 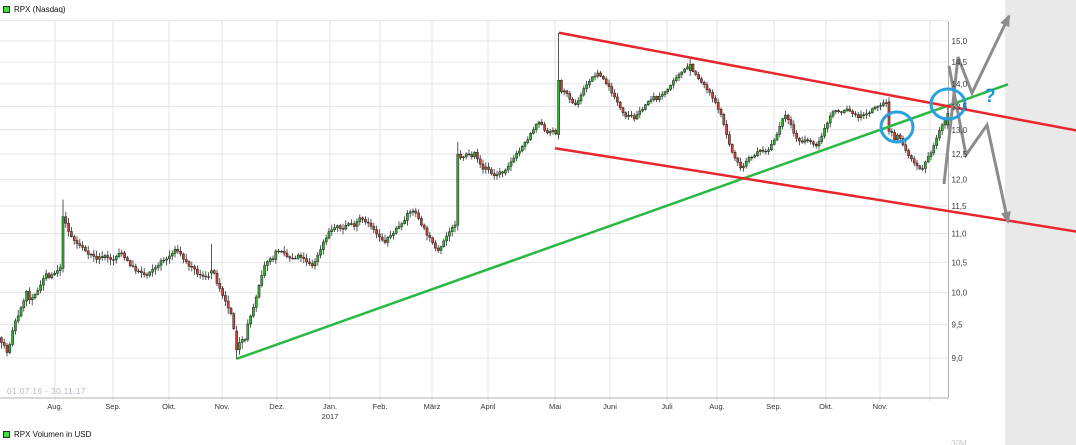 What do you see at coordinates (979, 144) in the screenshot?
I see `scenario-arrow-down` at bounding box center [979, 144].